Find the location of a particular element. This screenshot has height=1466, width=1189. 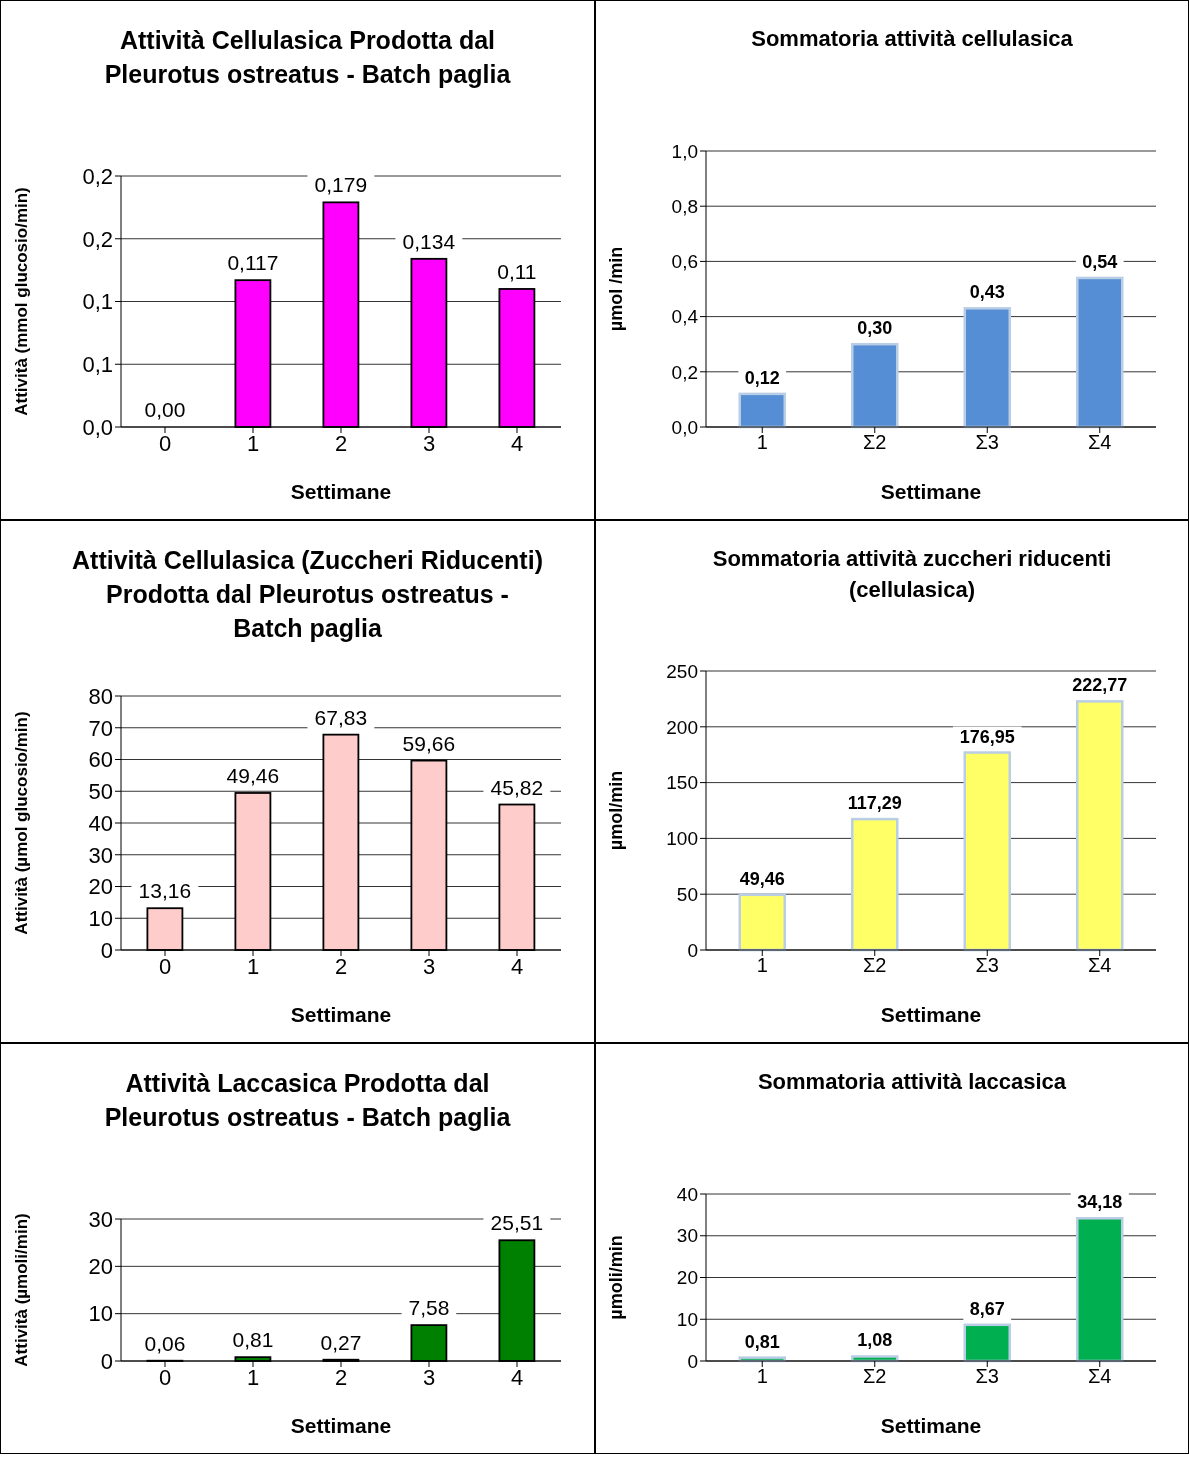

data-label: 34,18 is located at coordinates (1100, 1202).